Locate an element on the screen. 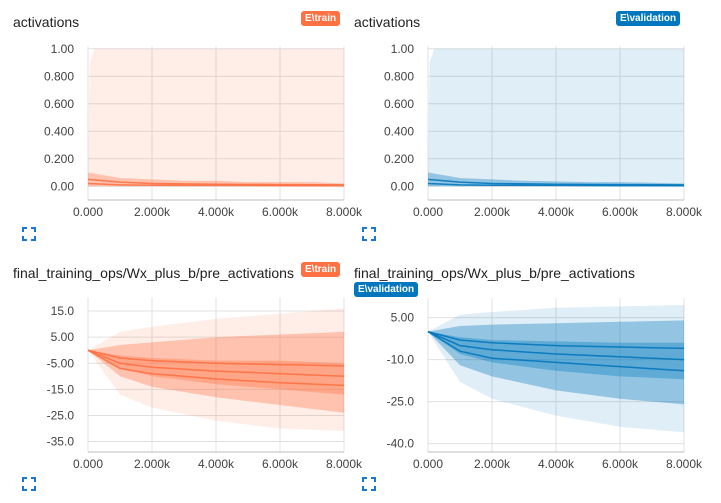 Image resolution: width=721 pixels, height=503 pixels. y-tick-label: -15.0 is located at coordinates (61, 389).